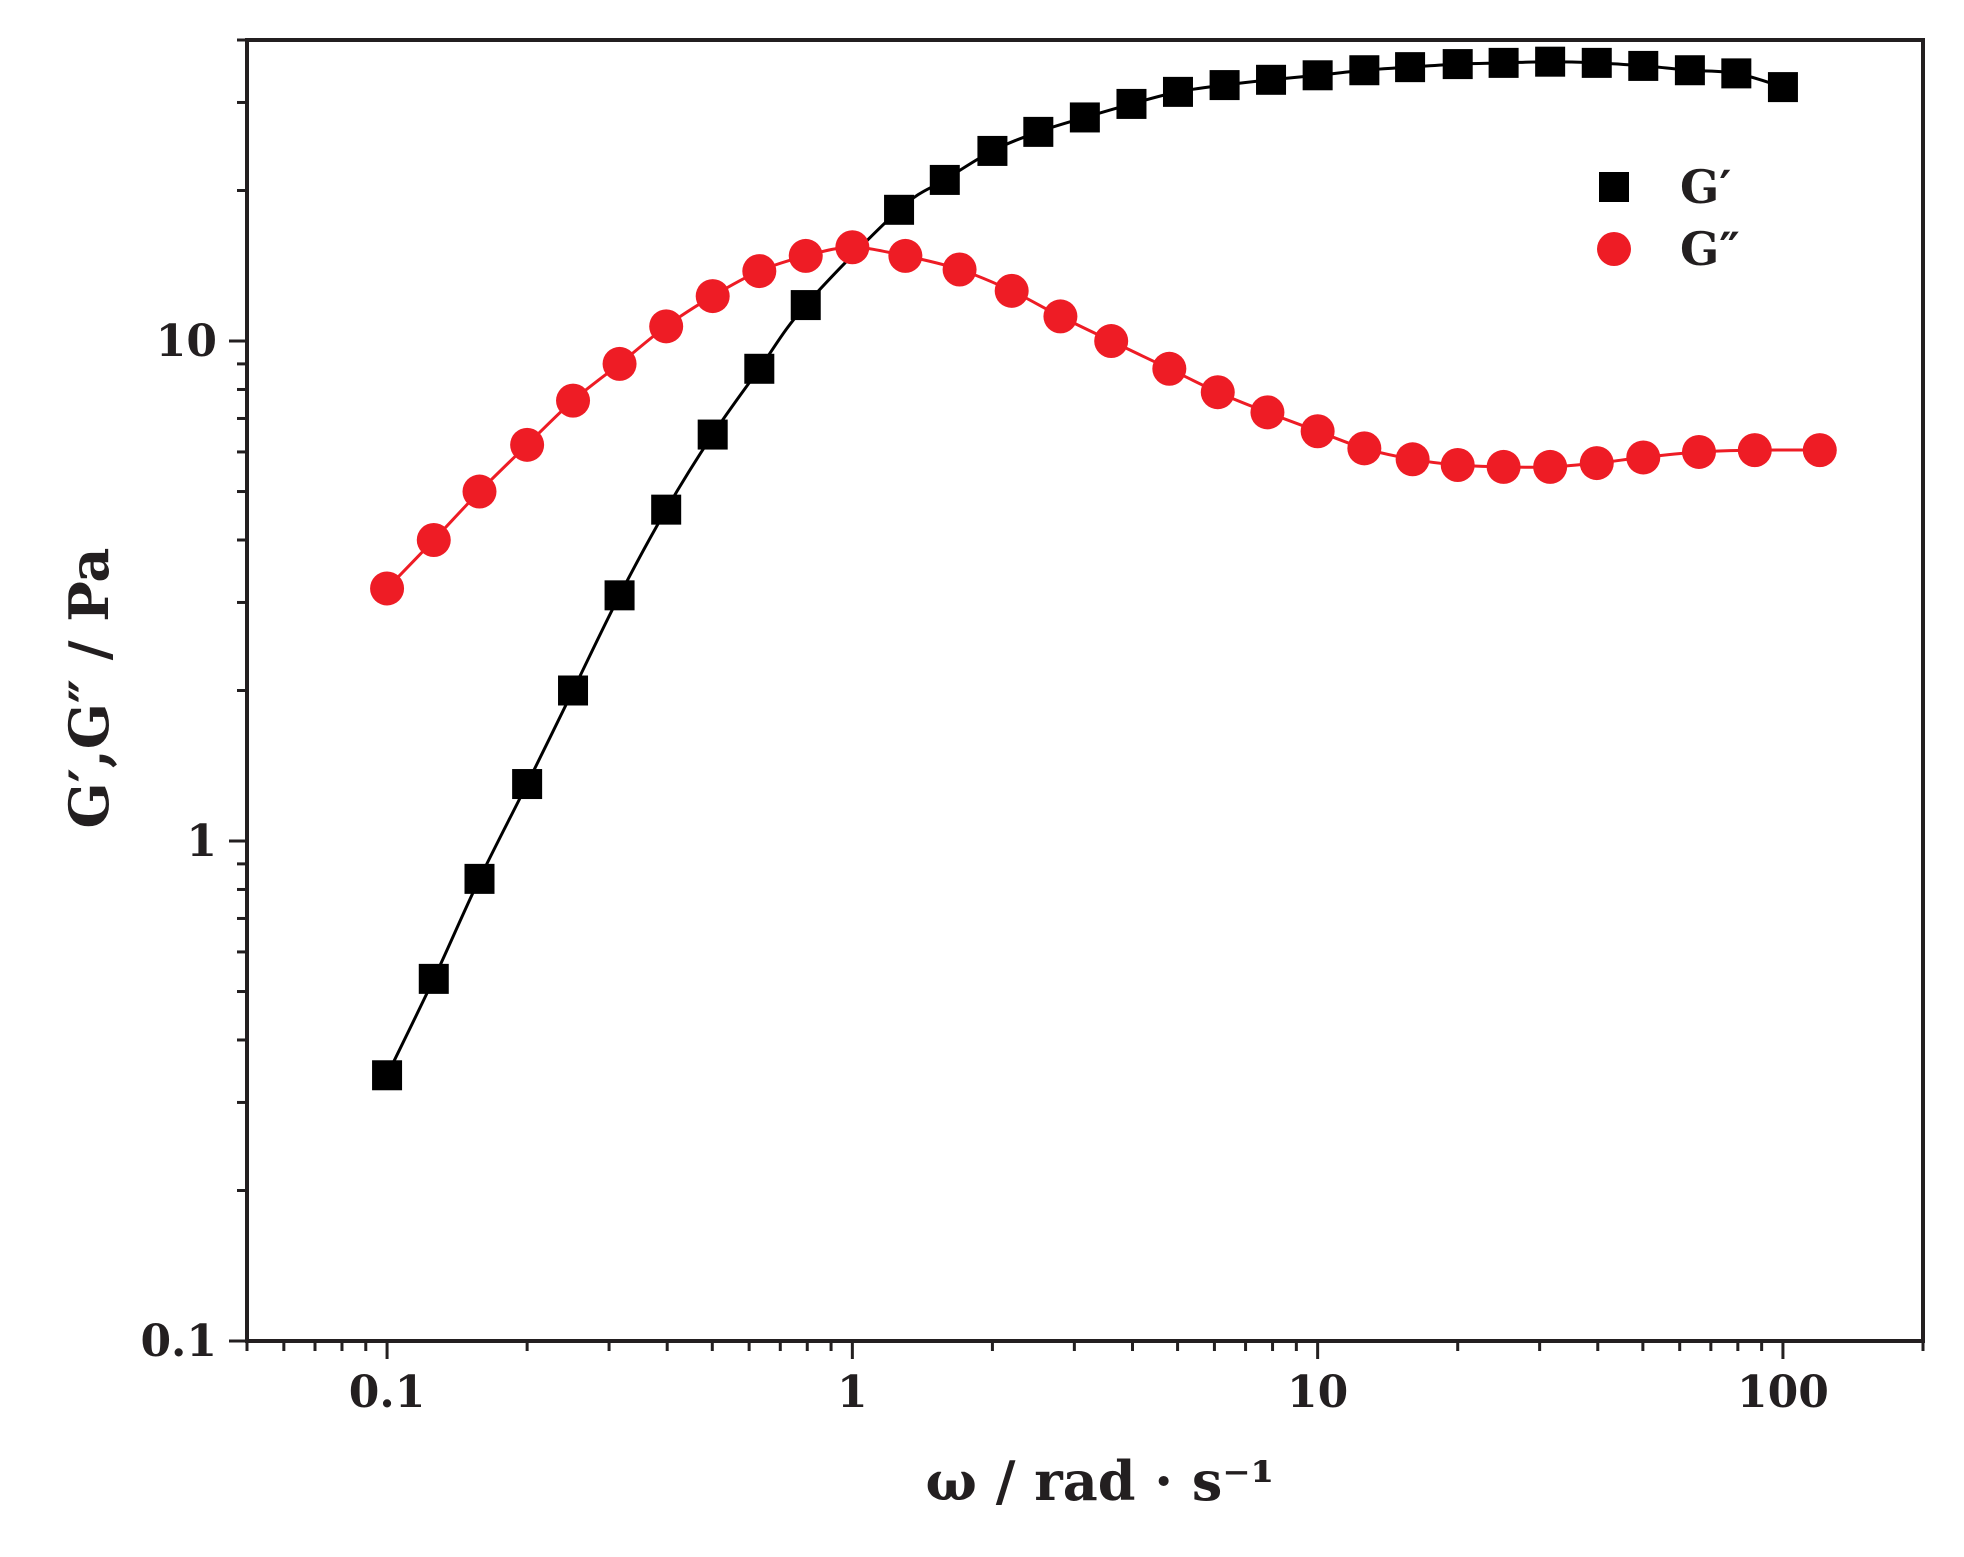  I want to click on legend-marker-circle, so click(1614, 249).